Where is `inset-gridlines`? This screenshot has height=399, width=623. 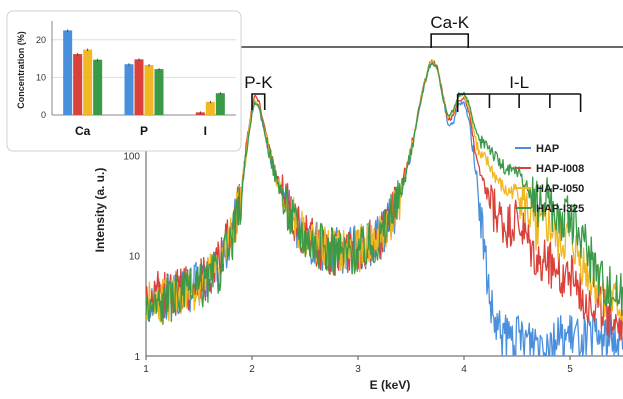
inset-gridlines is located at coordinates (144, 77).